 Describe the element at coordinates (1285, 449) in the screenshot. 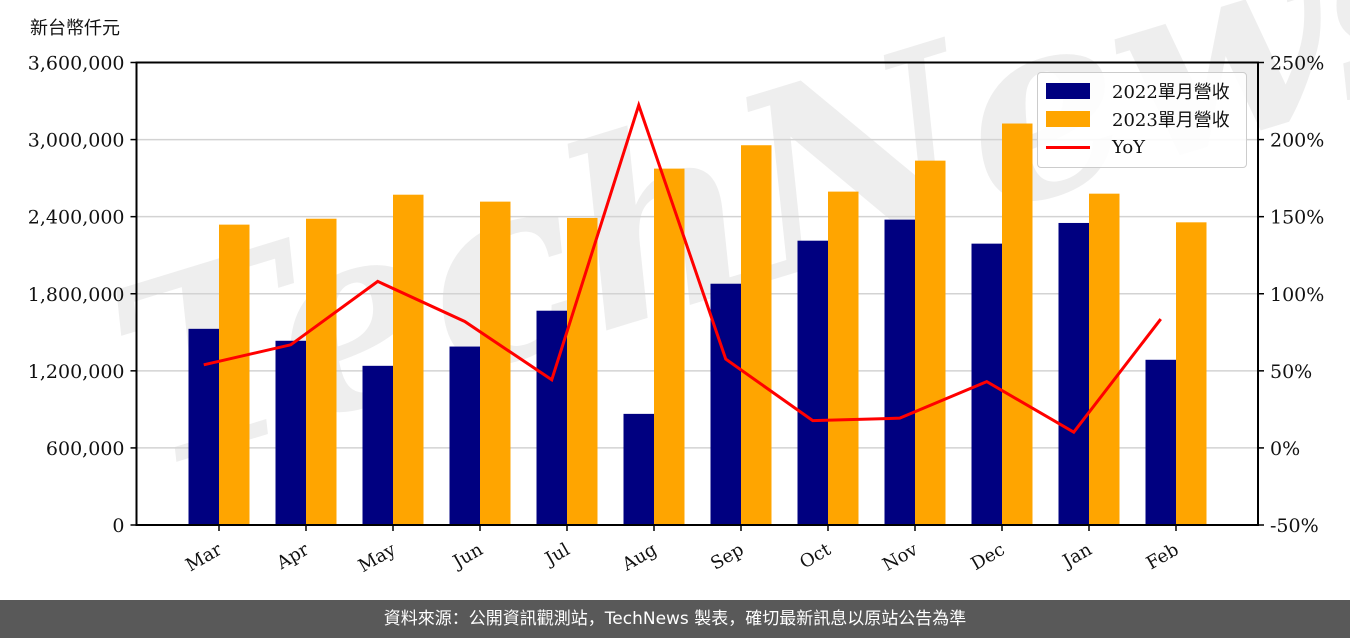

I see `y2-tick-label: 0%` at that location.